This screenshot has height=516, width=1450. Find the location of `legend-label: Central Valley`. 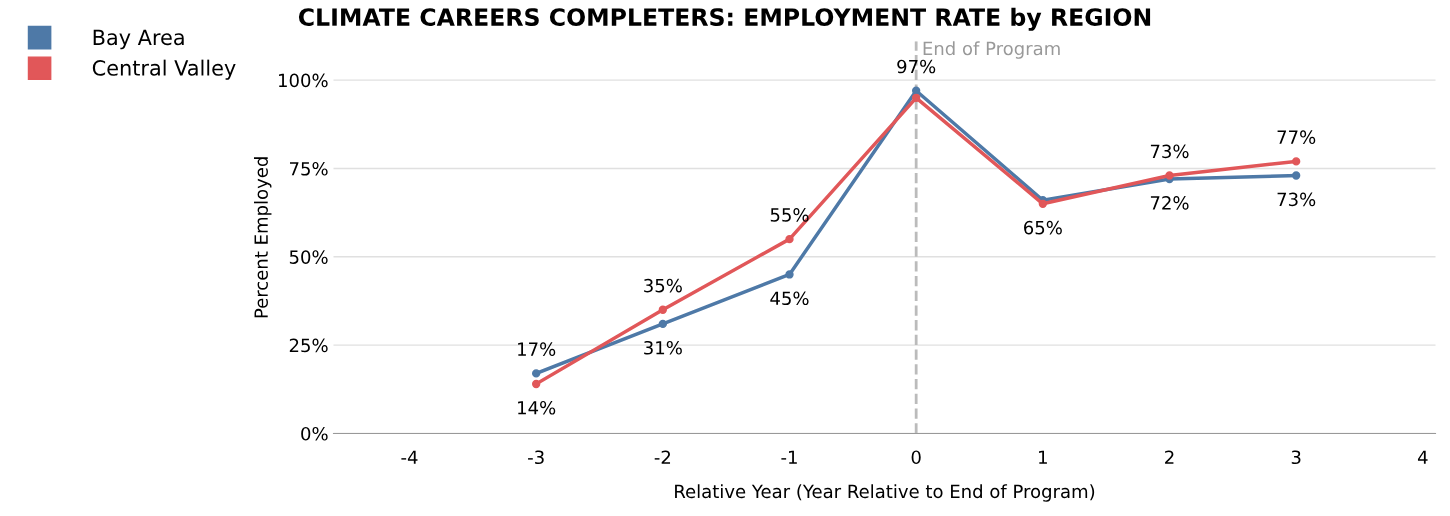

legend-label: Central Valley is located at coordinates (164, 69).